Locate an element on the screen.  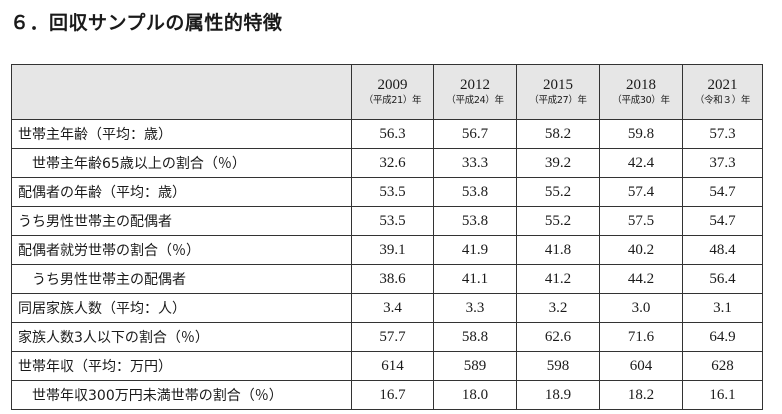
table-cell: 62.6 is located at coordinates (558, 337).